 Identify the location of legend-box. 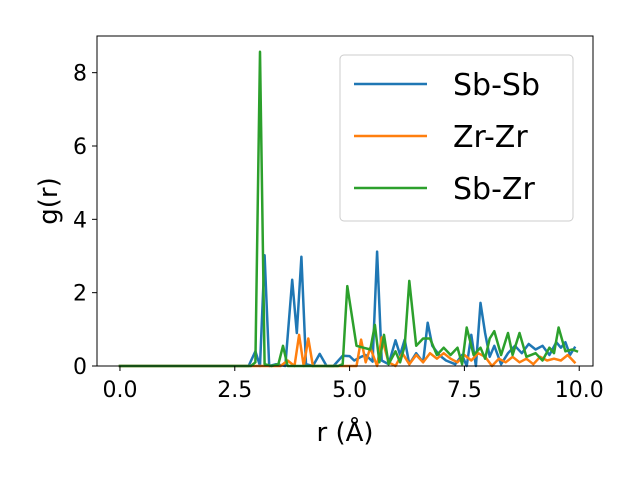
(456, 138).